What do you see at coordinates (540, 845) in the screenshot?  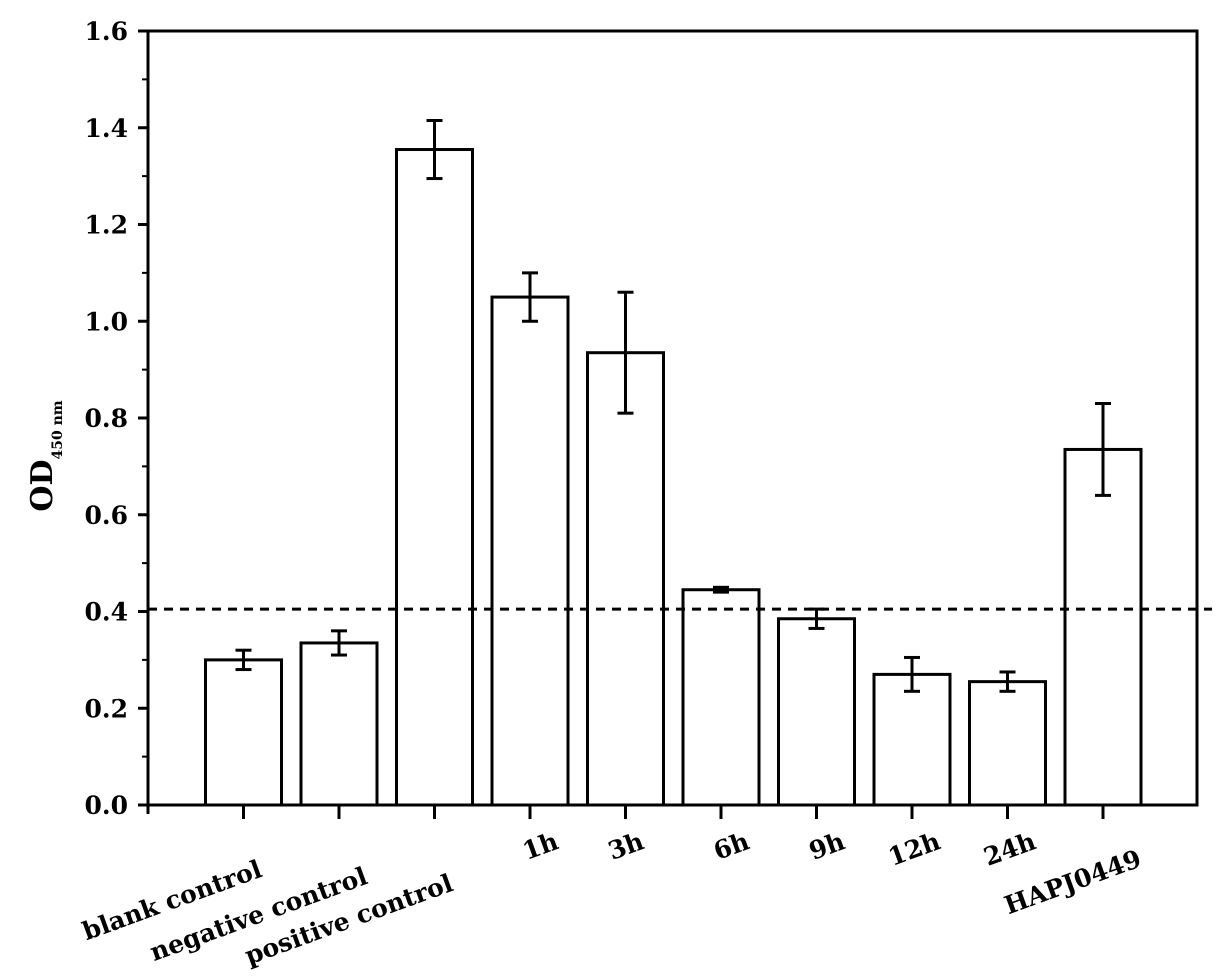 I see `x-category-label-3: 1h` at bounding box center [540, 845].